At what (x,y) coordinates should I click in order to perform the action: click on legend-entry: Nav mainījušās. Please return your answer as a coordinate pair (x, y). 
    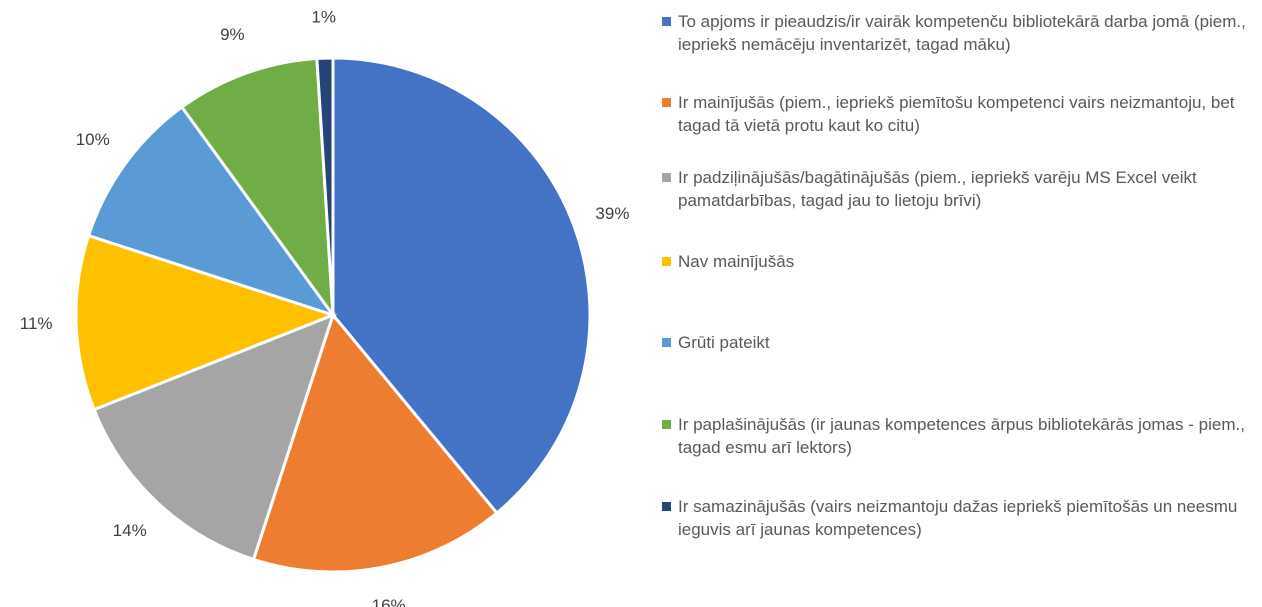
    Looking at the image, I should click on (960, 261).